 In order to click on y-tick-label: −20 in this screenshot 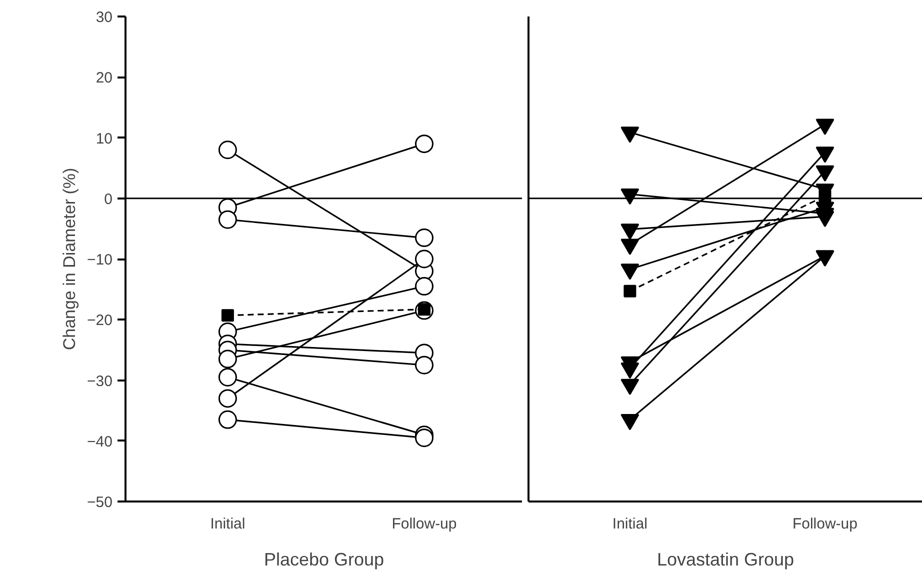, I will do `click(100, 321)`.